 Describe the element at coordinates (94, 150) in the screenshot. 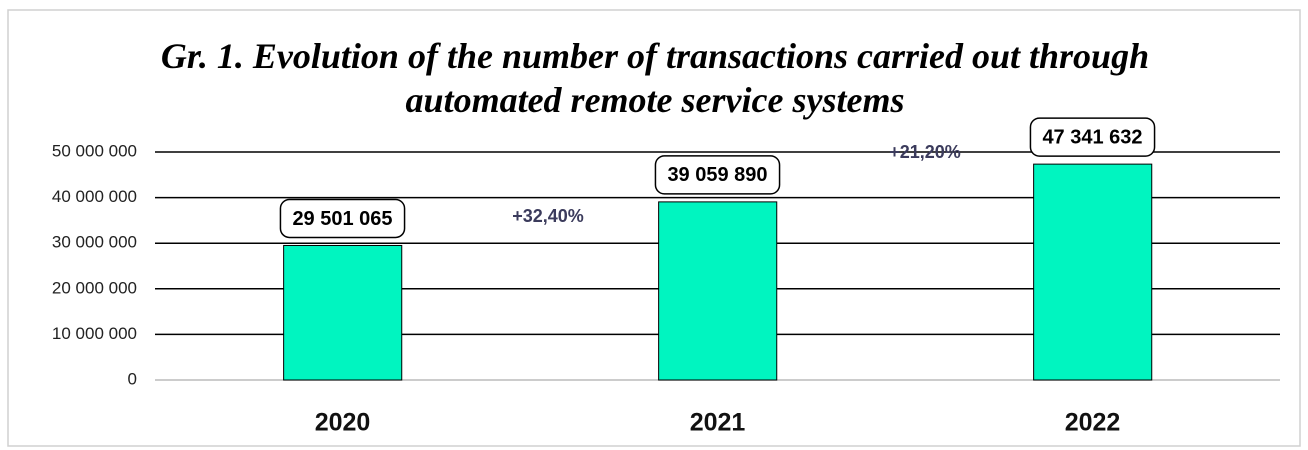

I see `y-tick-label: 50 000 000` at that location.